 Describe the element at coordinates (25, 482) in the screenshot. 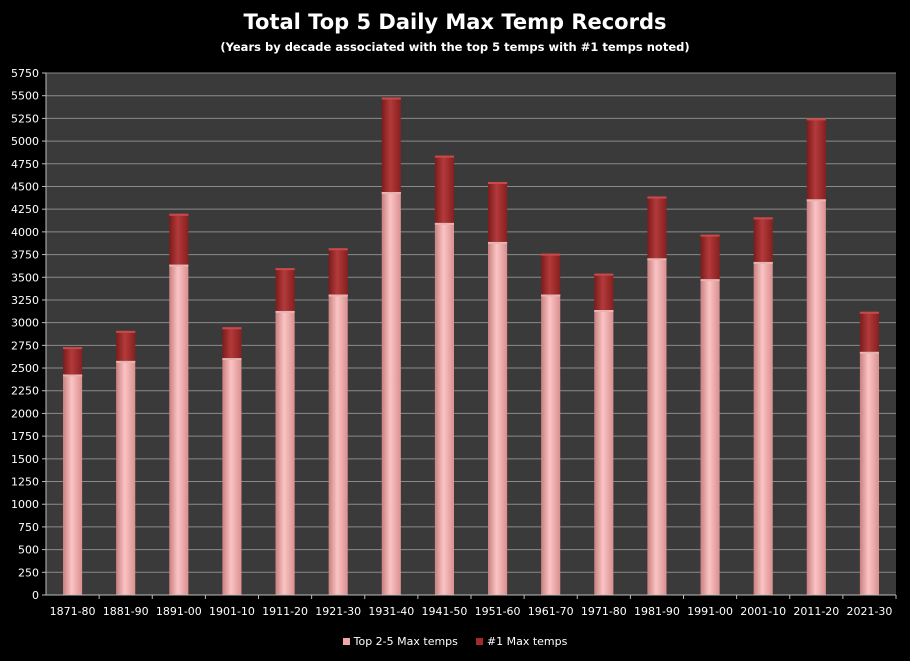

I see `y-tick-label-1250: 1250` at that location.